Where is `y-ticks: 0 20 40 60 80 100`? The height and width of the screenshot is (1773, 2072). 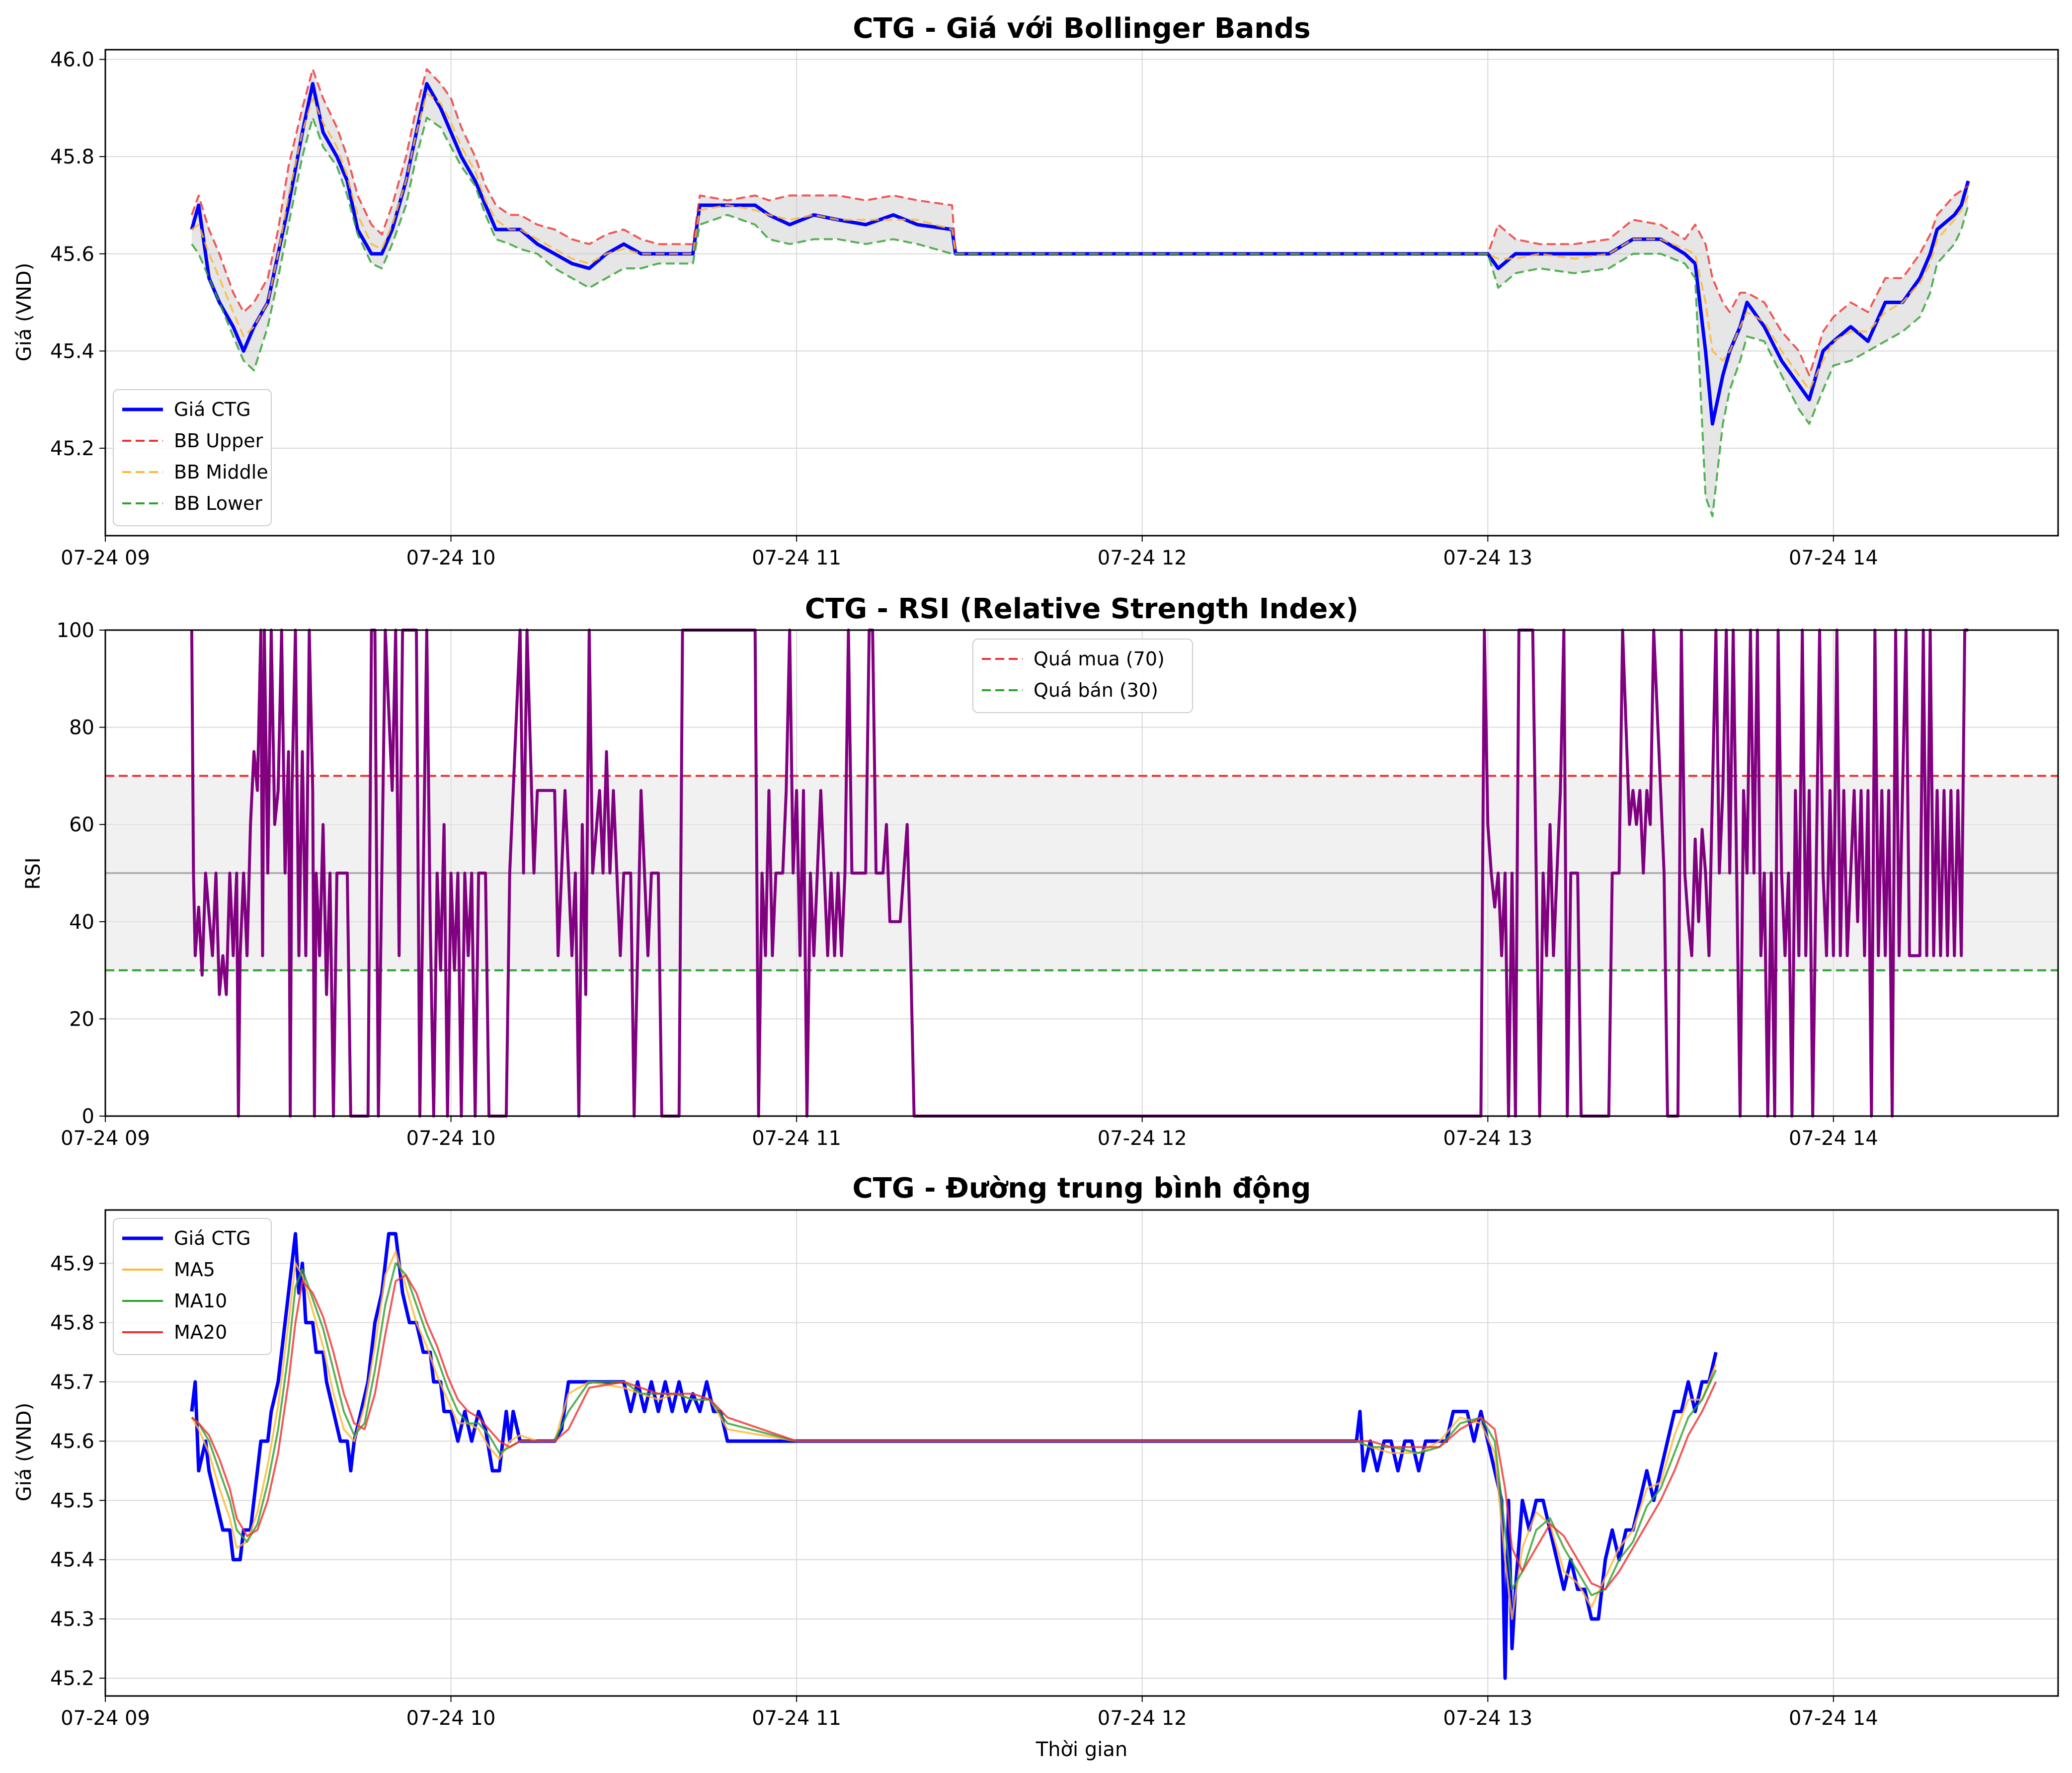 y-ticks: 0 20 40 60 80 100 is located at coordinates (81, 873).